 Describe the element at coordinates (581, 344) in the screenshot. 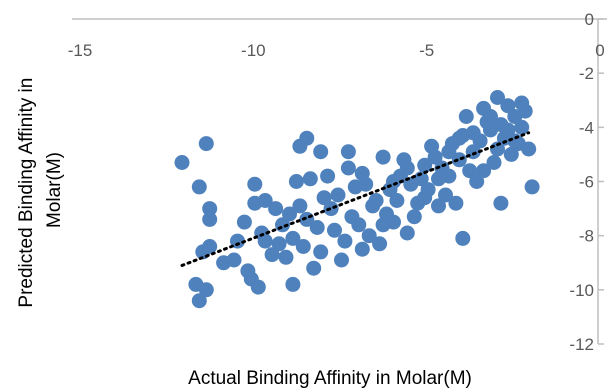

I see `y-tick-label: -12` at that location.